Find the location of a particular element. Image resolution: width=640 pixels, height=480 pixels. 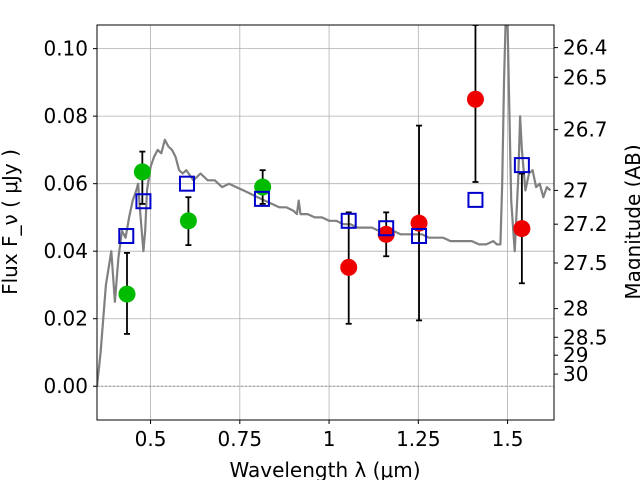

y-tick-label: 0.08 is located at coordinates (65, 116).